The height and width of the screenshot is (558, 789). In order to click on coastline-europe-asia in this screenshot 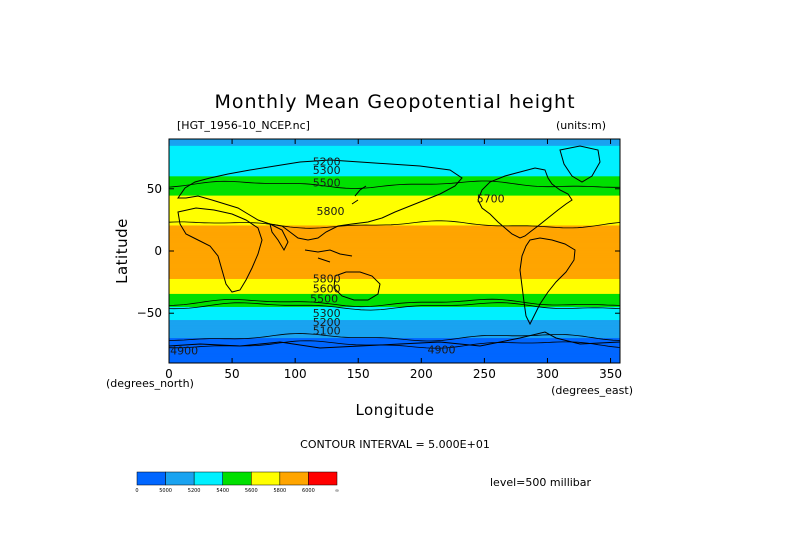, I will do `click(320, 200)`.